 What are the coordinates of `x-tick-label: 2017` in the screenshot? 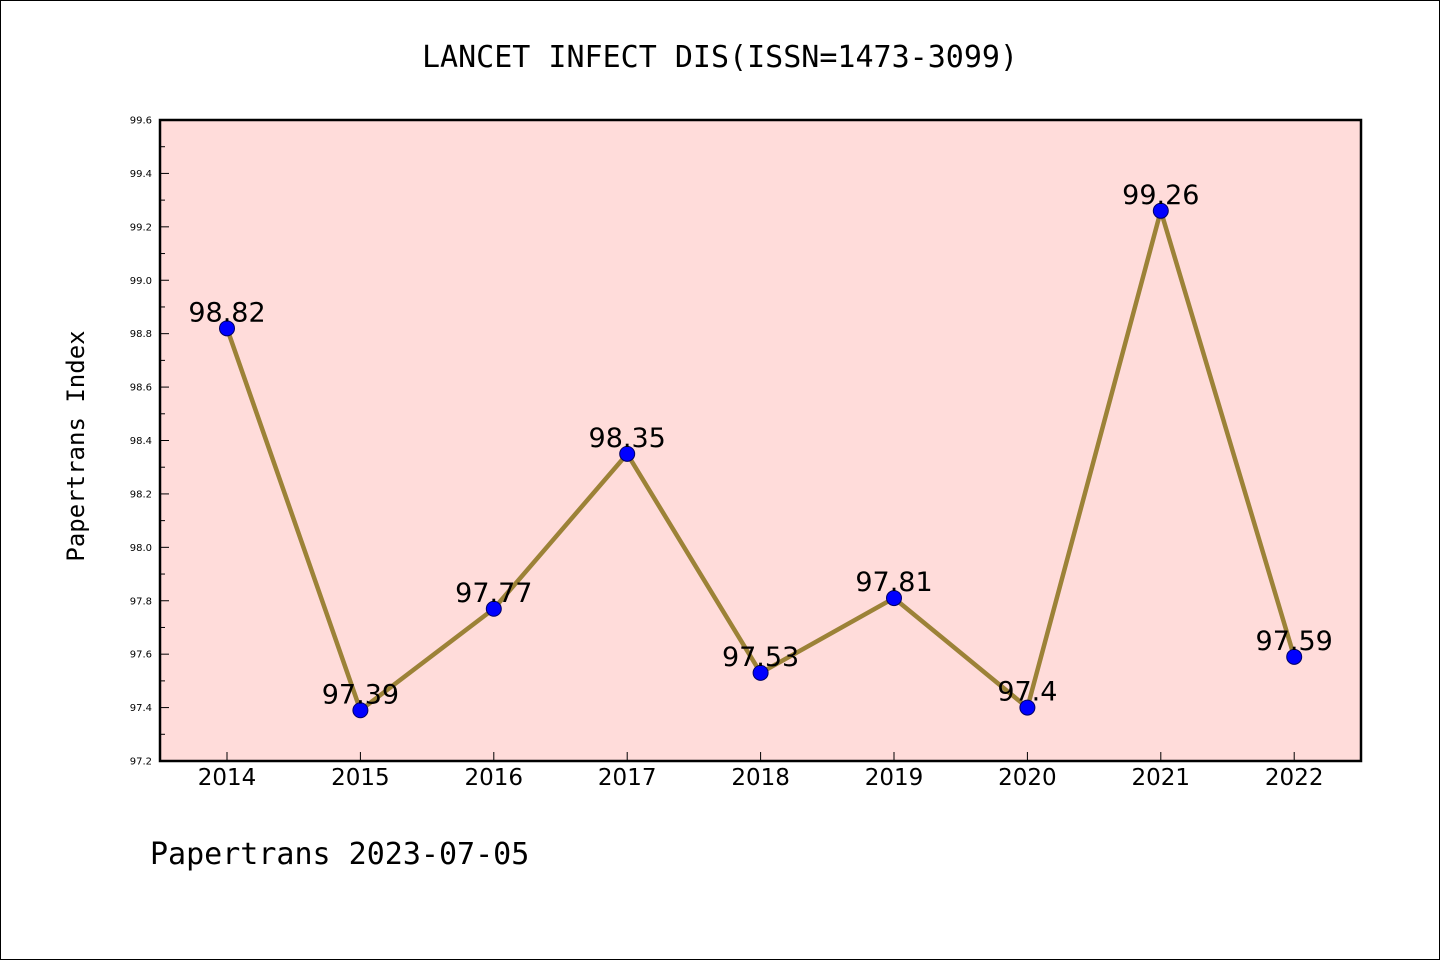 It's located at (627, 778).